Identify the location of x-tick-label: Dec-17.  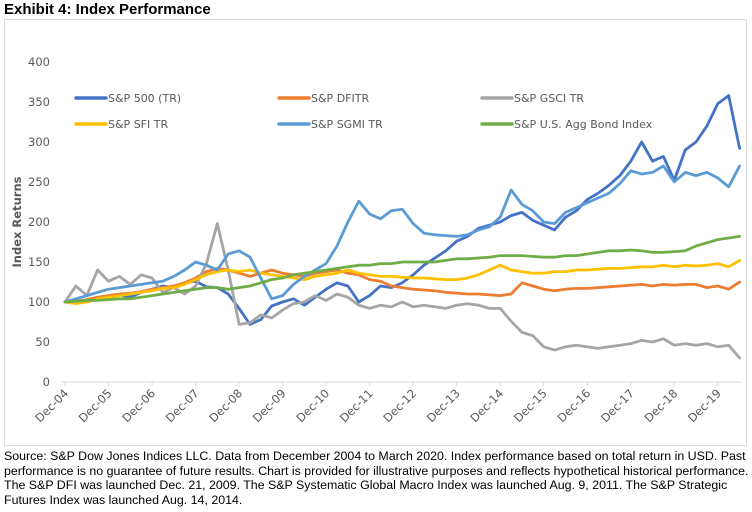
(617, 405).